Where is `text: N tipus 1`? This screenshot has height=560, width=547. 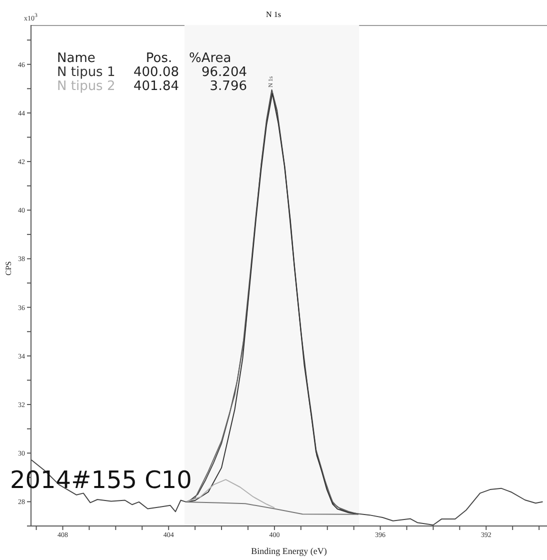
text: N tipus 1 is located at coordinates (86, 72).